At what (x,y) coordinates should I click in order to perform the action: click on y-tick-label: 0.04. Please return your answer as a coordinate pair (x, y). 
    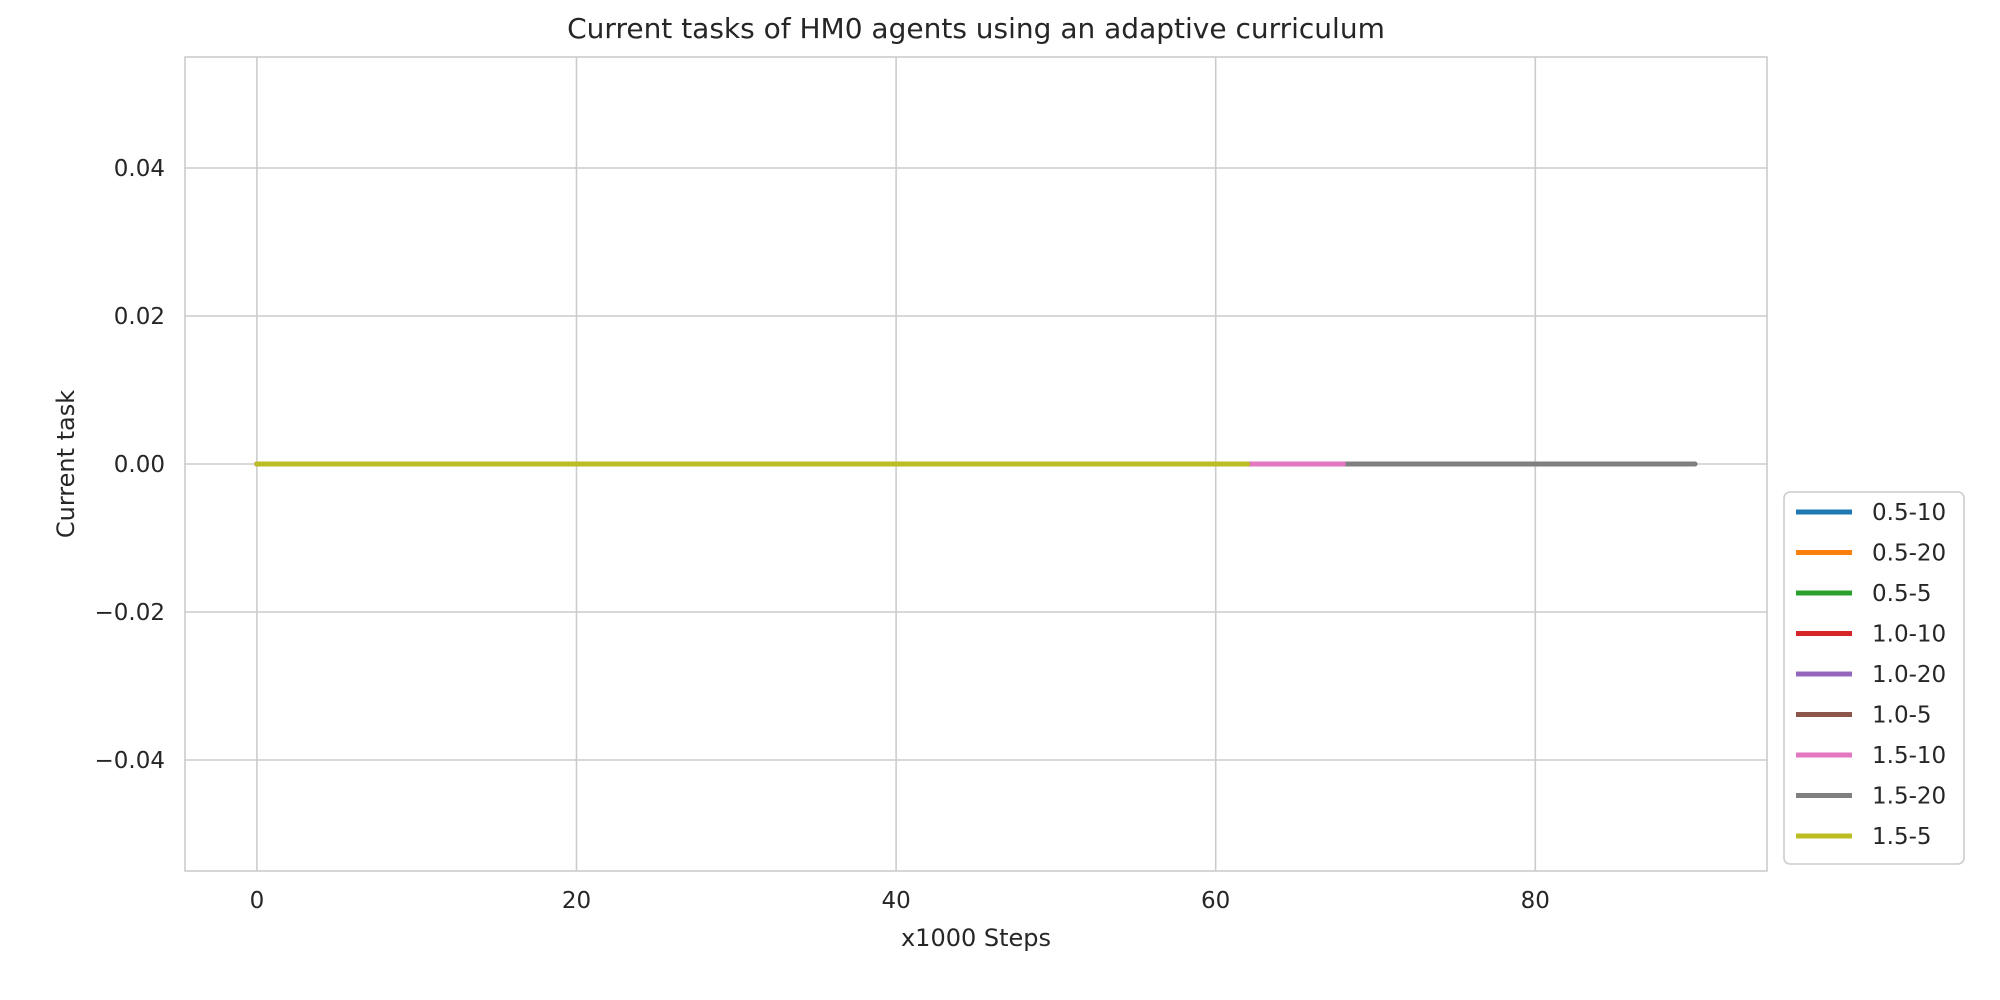
    Looking at the image, I should click on (139, 169).